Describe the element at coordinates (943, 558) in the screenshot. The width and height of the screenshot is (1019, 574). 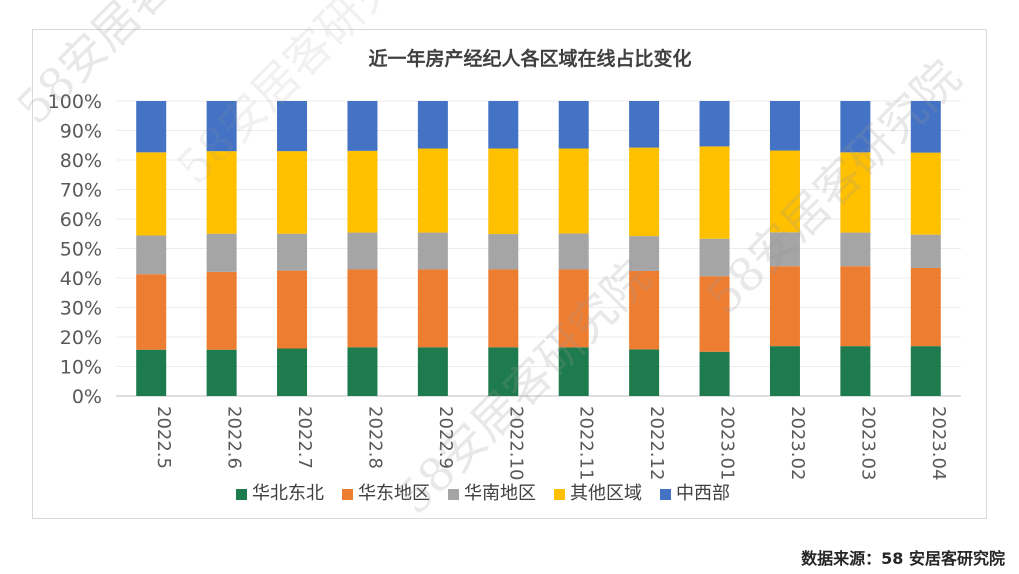
I see `source-value: 58 安居客研究院` at that location.